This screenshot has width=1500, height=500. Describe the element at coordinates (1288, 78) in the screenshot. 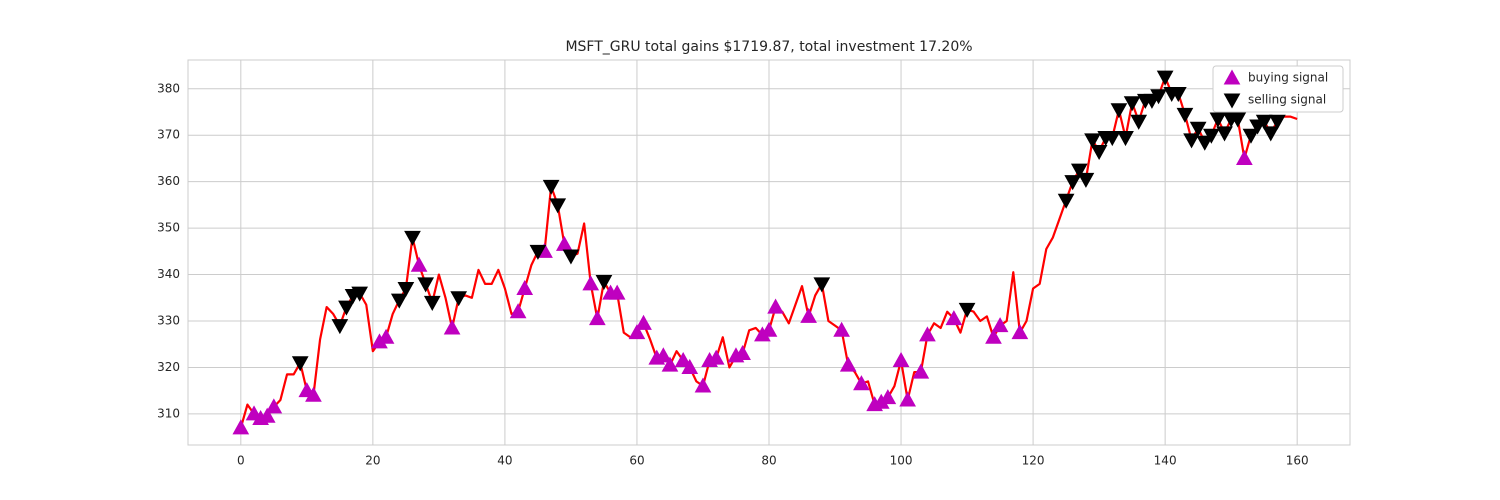

I see `legend-label: buying signal` at that location.